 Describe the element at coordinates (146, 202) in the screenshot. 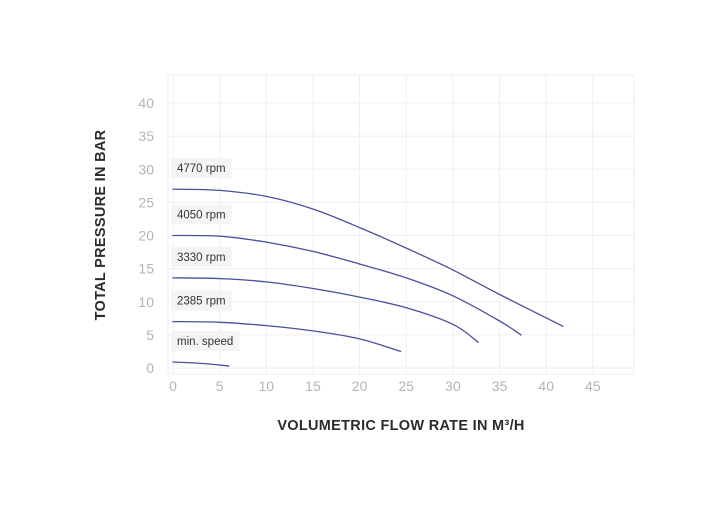

I see `y-tick-label: 25` at that location.